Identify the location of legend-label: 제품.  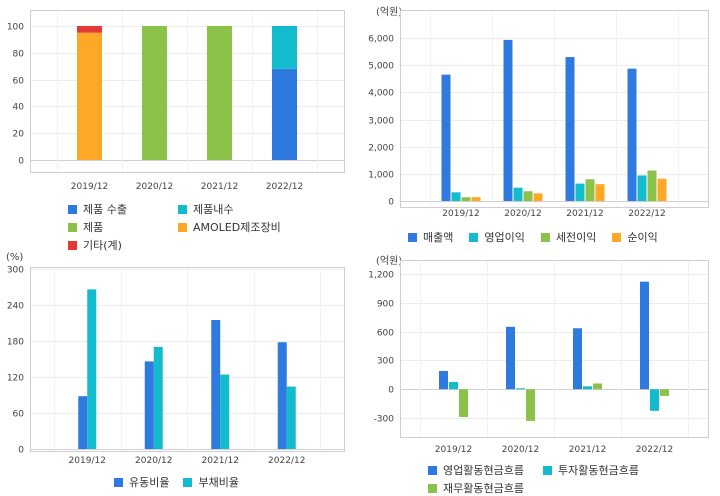
(93, 227).